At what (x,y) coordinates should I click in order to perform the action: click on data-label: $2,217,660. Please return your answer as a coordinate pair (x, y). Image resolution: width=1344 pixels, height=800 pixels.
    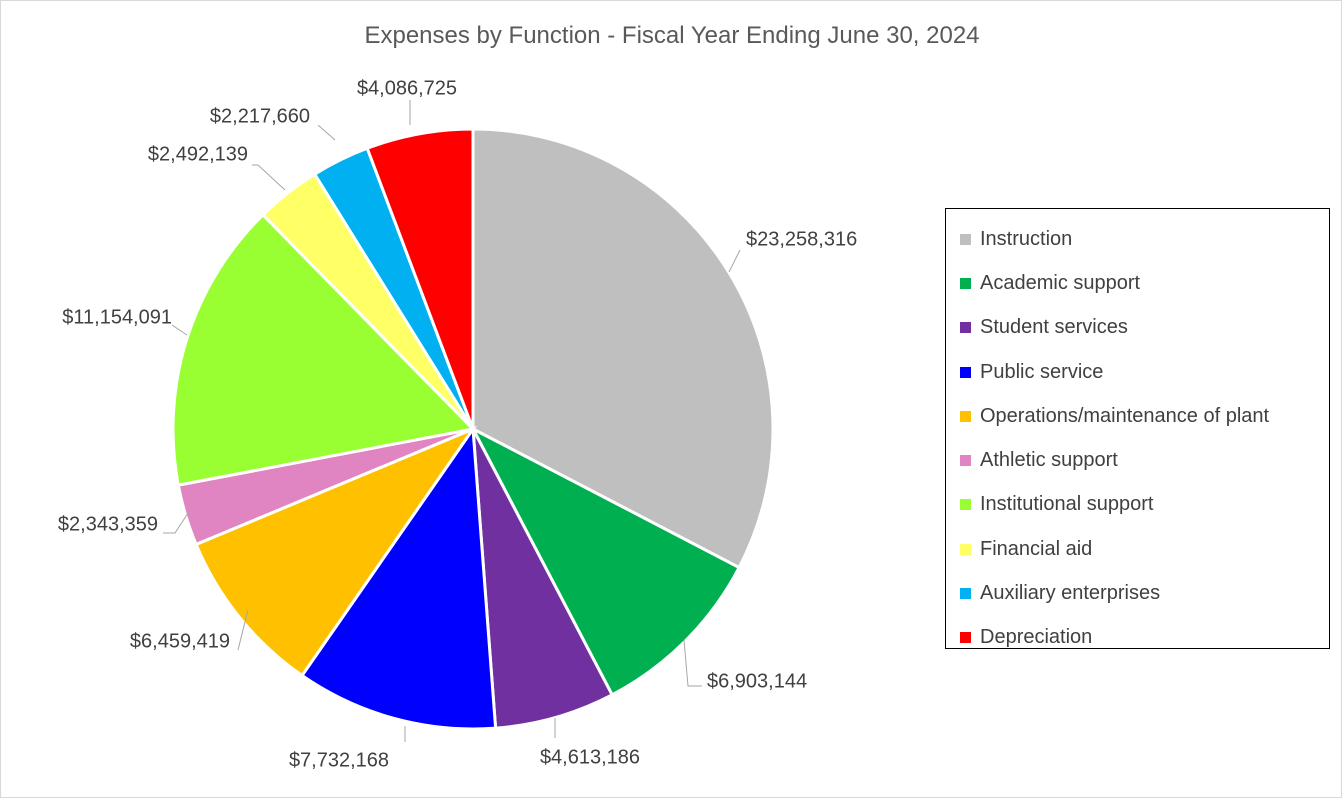
    Looking at the image, I should click on (260, 116).